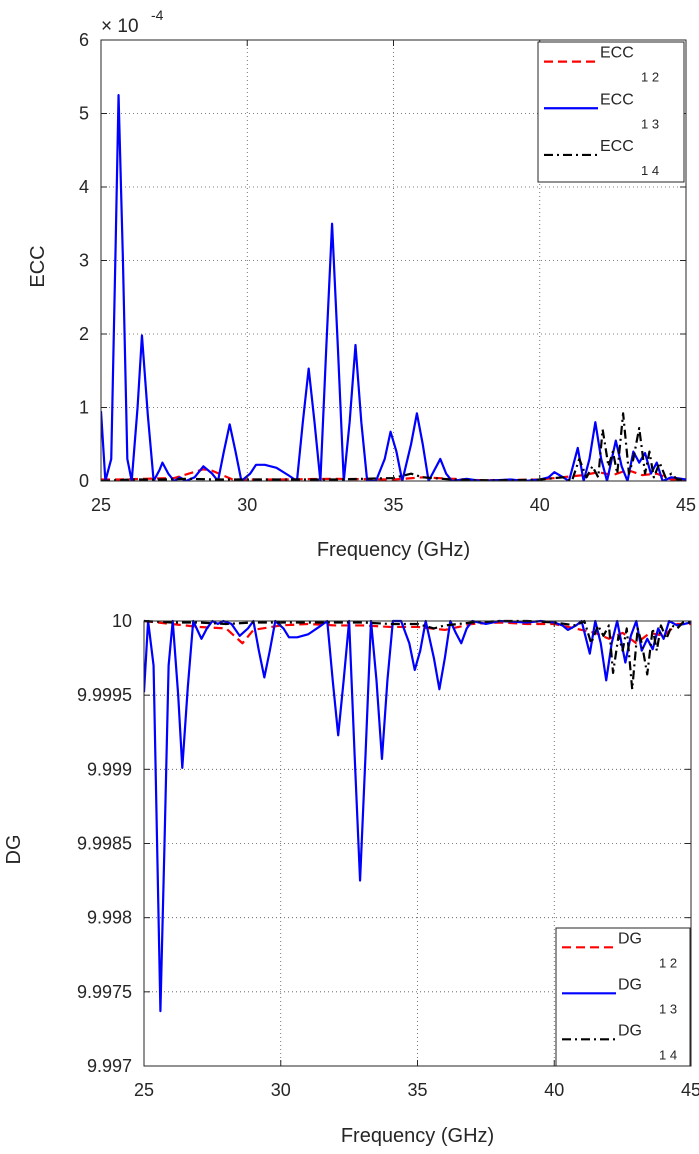  I want to click on legend: ECC 1 2 ECC 1 3 ECC 1 4, so click(611, 112).